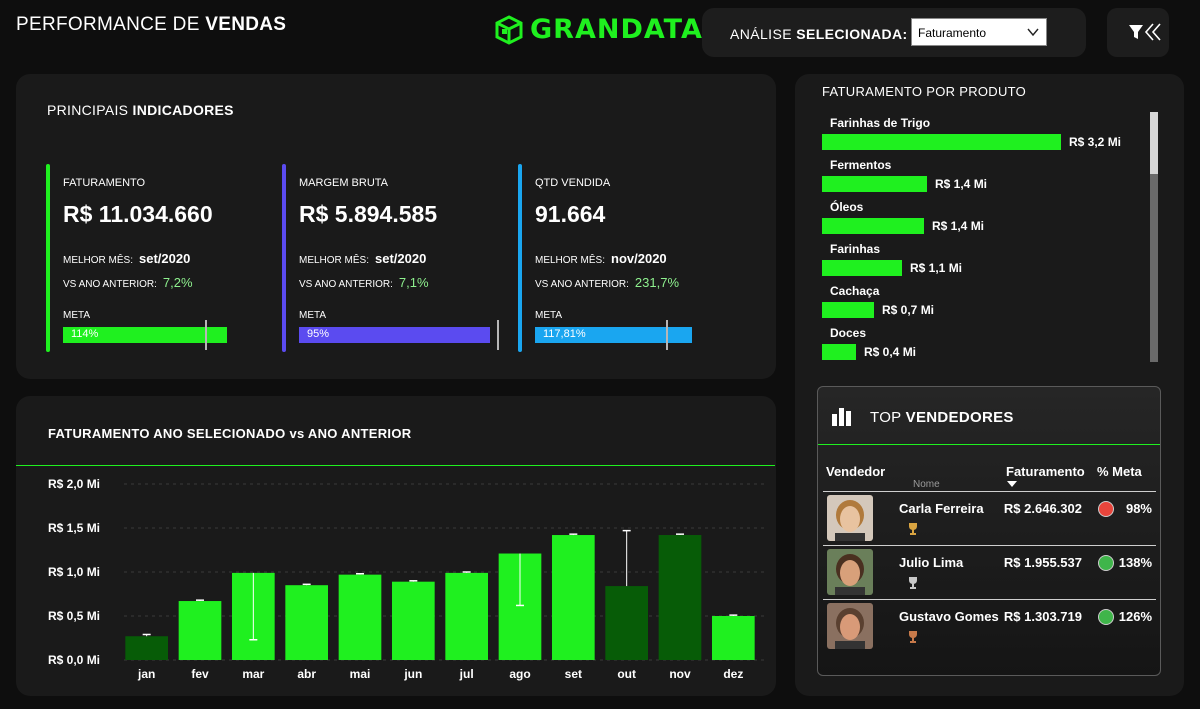  I want to click on filter-panel, so click(1138, 32).